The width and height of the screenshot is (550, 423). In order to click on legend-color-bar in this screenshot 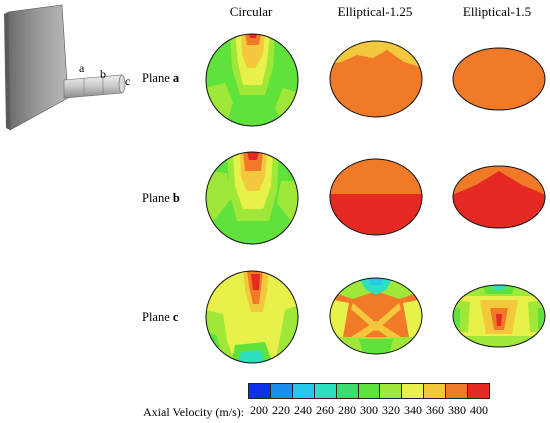, I will do `click(369, 391)`.